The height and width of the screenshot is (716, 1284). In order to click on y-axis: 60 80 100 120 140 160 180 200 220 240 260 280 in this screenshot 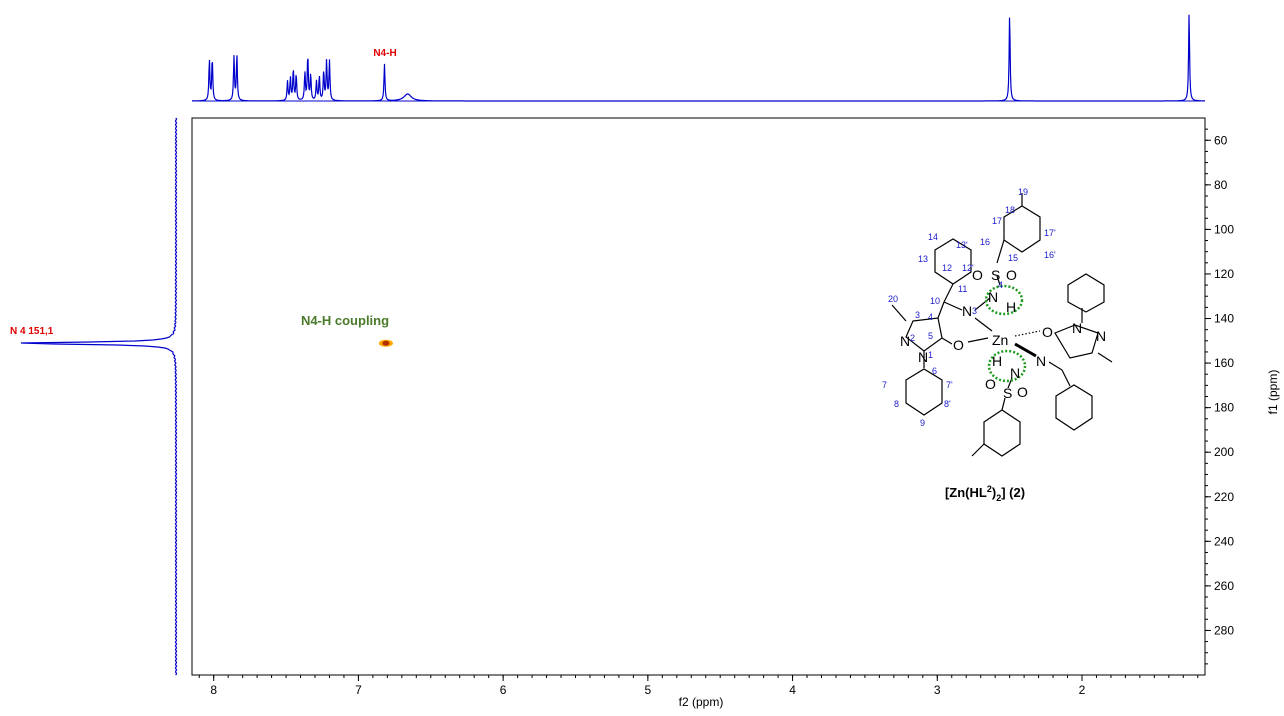, I will do `click(1219, 396)`.